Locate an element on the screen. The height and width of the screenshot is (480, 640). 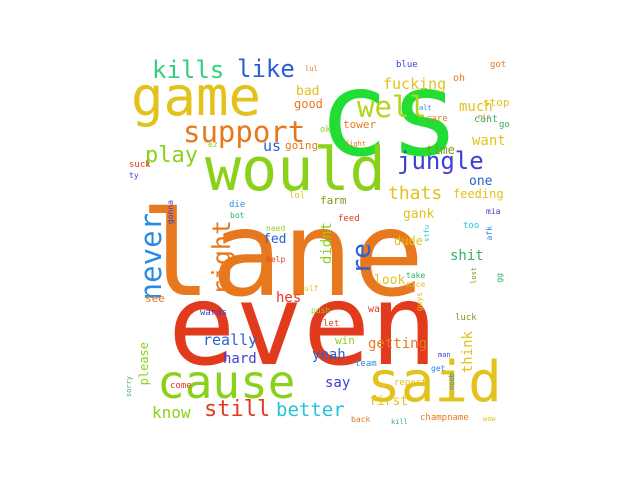
cloud-word: care is located at coordinates (437, 119).